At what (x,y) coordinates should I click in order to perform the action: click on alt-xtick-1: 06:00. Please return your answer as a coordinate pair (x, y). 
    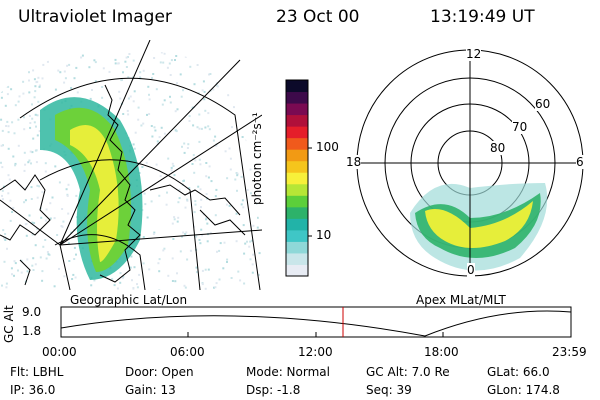
    Looking at the image, I should click on (187, 352).